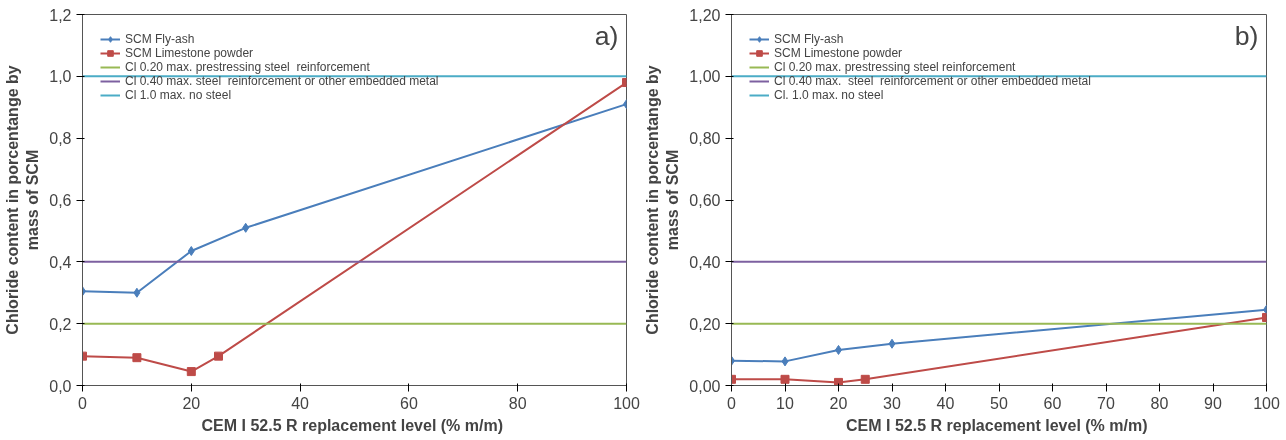 The height and width of the screenshot is (440, 1286). Describe the element at coordinates (178, 95) in the screenshot. I see `legend-label: Cl 1.0 max. no steel` at that location.